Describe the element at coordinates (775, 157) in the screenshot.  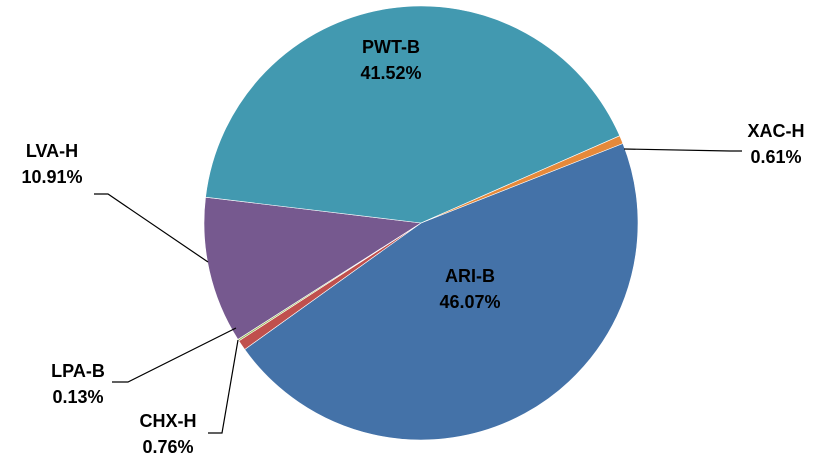
I see `slice-percent-xac-h: 0.61%` at that location.